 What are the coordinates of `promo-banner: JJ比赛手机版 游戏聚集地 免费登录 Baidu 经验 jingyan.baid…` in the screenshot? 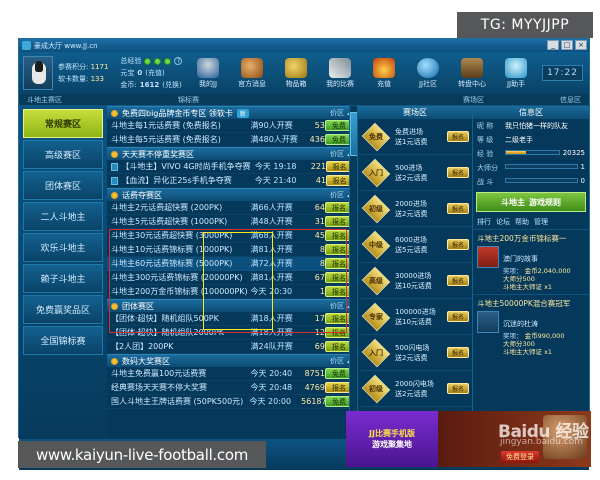 It's located at (468, 439).